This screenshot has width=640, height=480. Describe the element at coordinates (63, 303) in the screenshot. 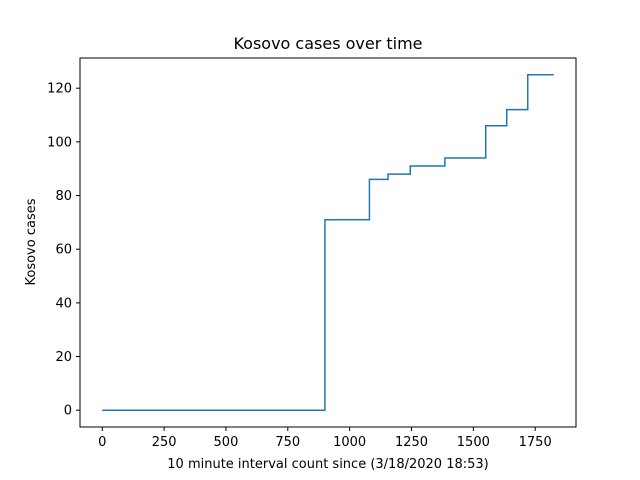

I see `y-tick-label: 40` at that location.